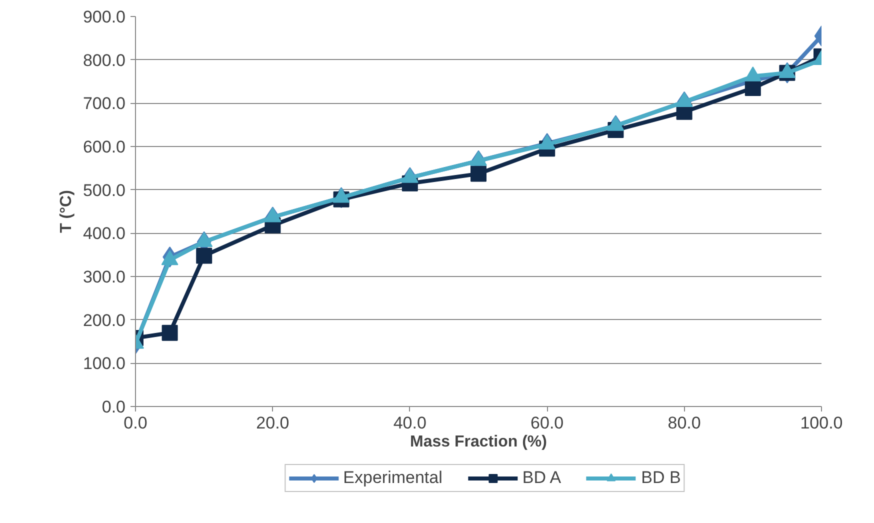 The width and height of the screenshot is (874, 523). Describe the element at coordinates (409, 423) in the screenshot. I see `x-tick-label: 40.0` at that location.